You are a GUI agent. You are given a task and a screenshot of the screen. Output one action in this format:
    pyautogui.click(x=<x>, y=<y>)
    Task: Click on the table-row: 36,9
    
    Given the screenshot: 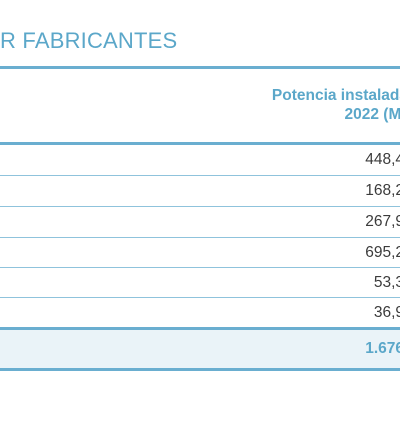 What is the action you would take?
    pyautogui.click(x=200, y=313)
    